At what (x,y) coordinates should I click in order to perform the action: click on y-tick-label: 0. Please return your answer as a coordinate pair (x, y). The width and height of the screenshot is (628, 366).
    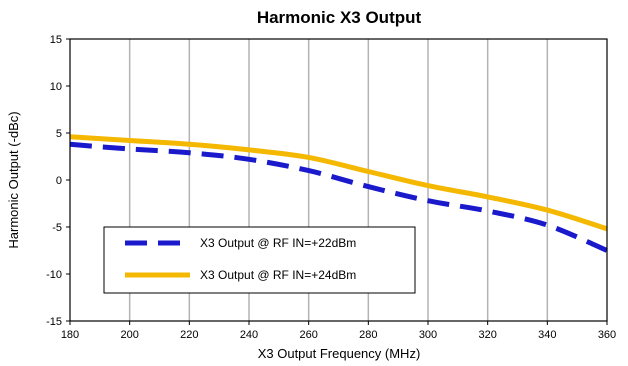
    Looking at the image, I should click on (59, 181).